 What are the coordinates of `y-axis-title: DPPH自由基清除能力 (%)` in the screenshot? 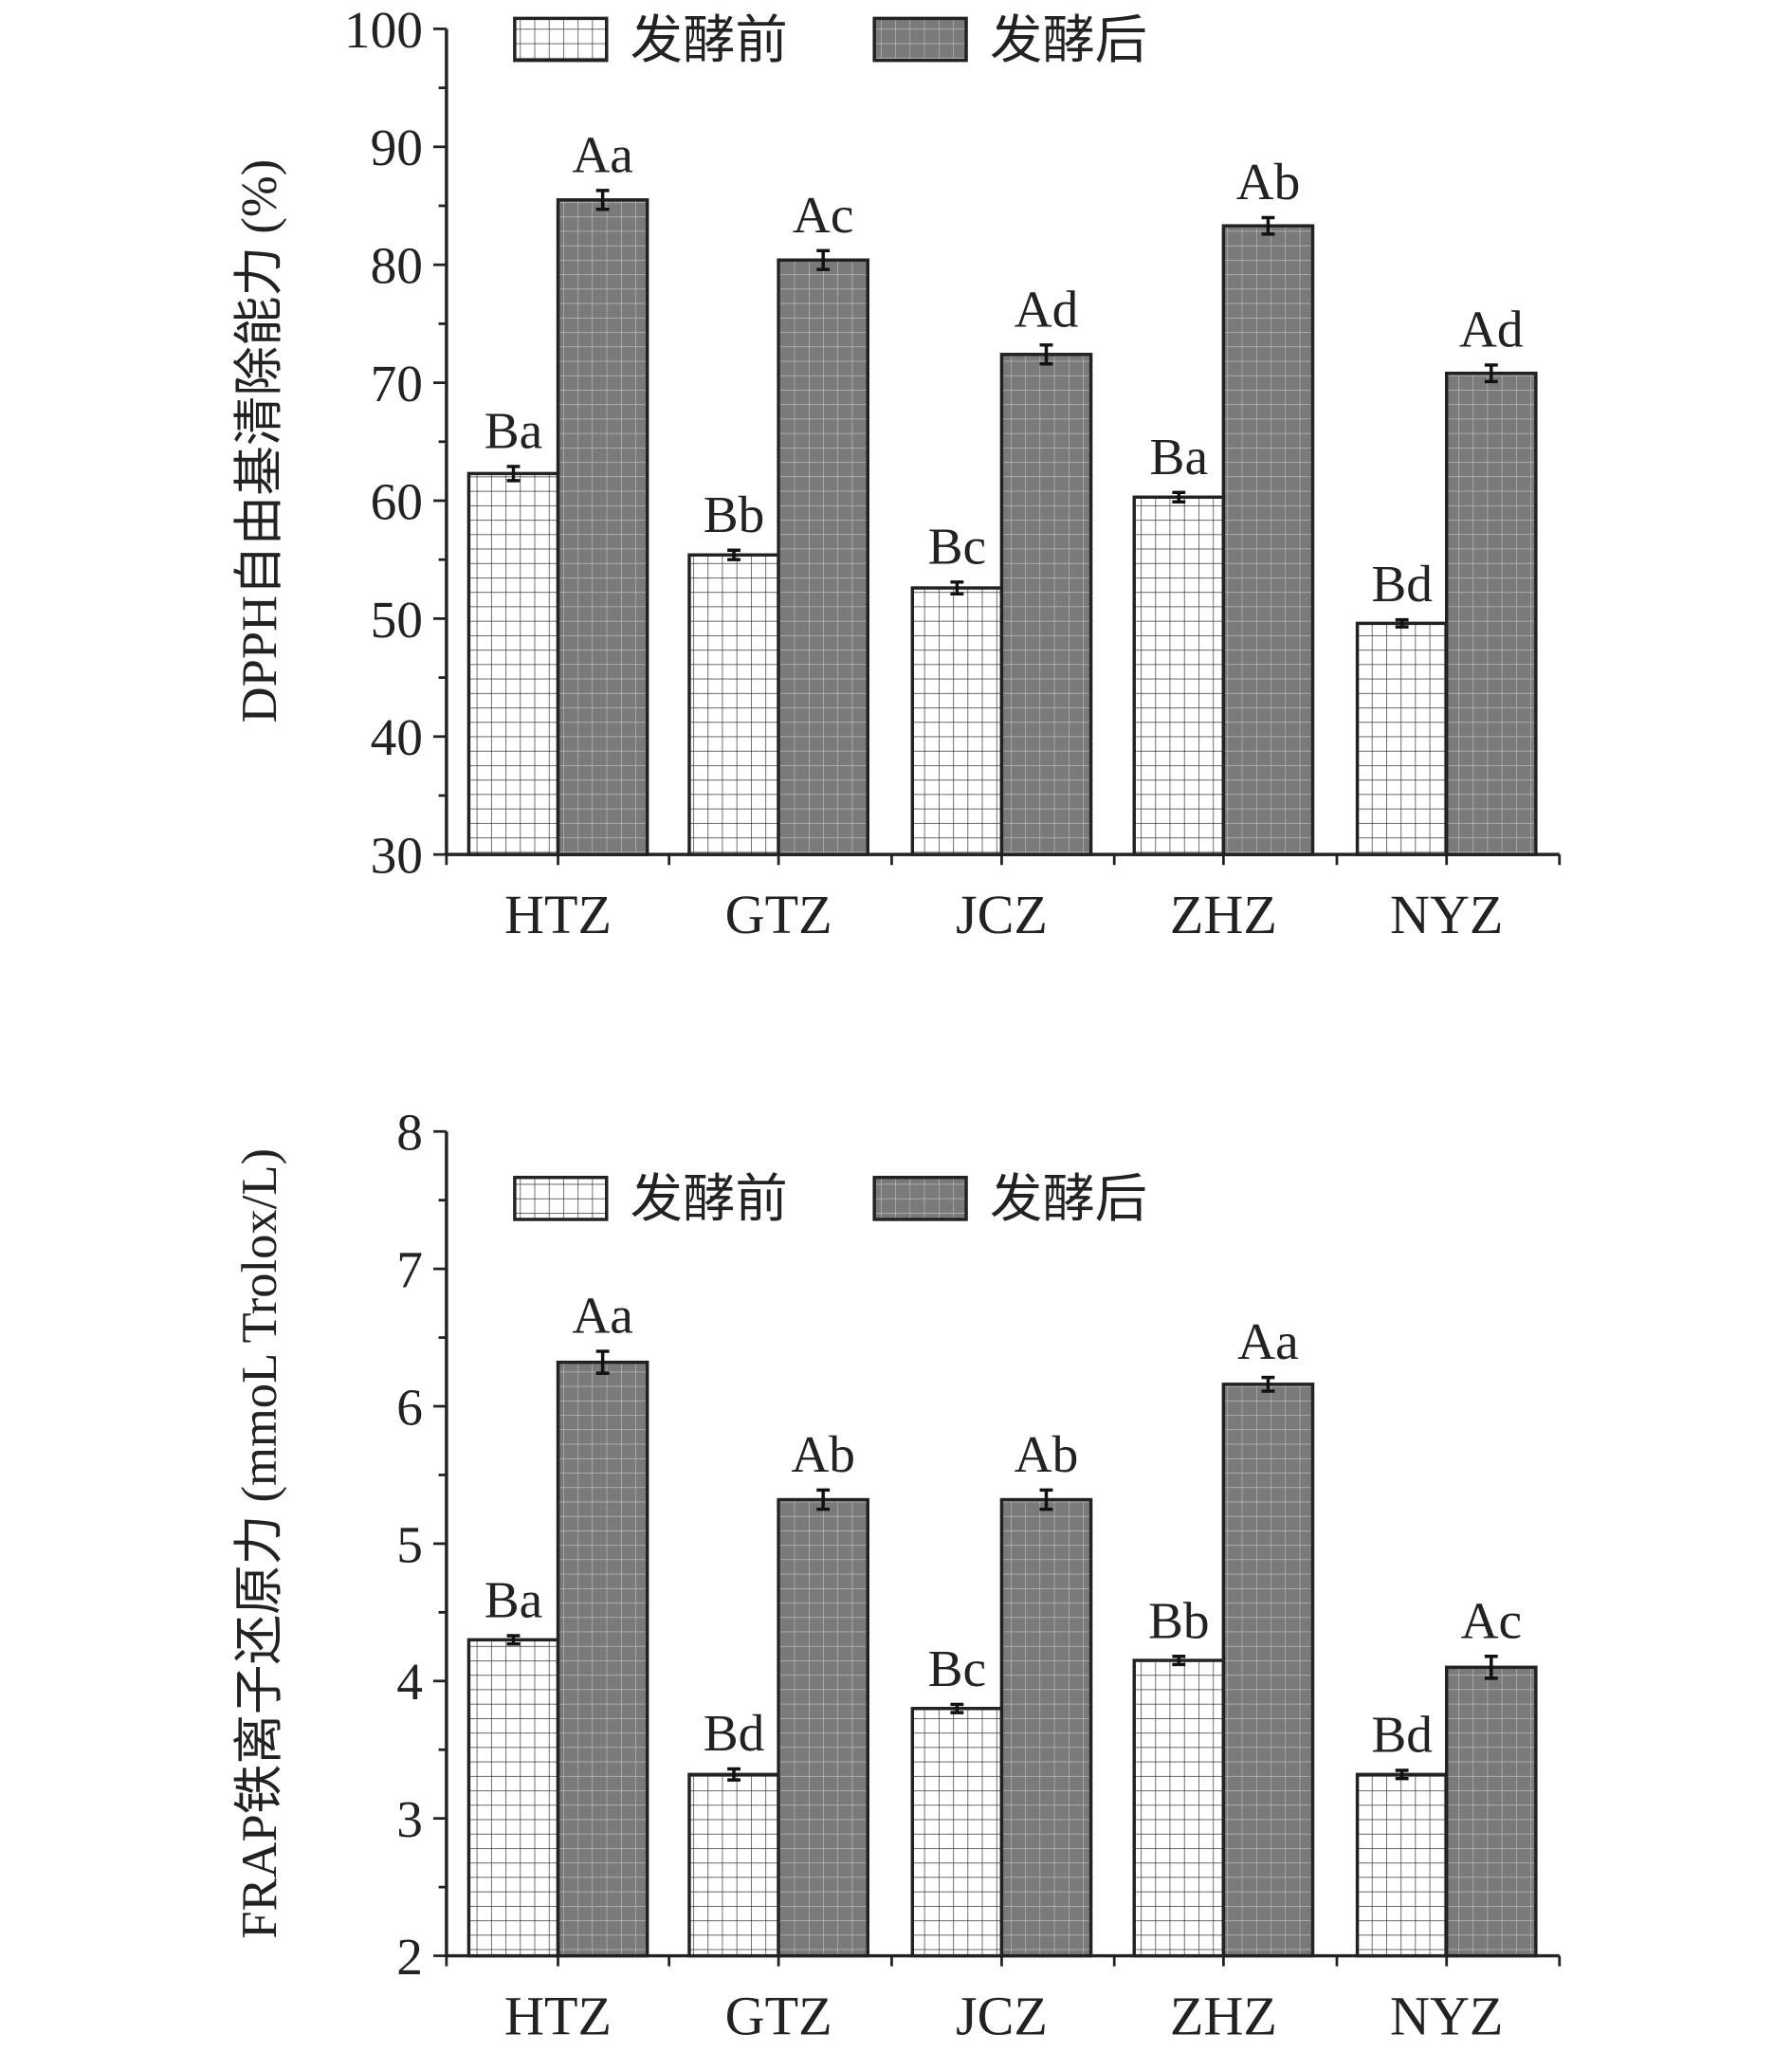 It's located at (259, 441).